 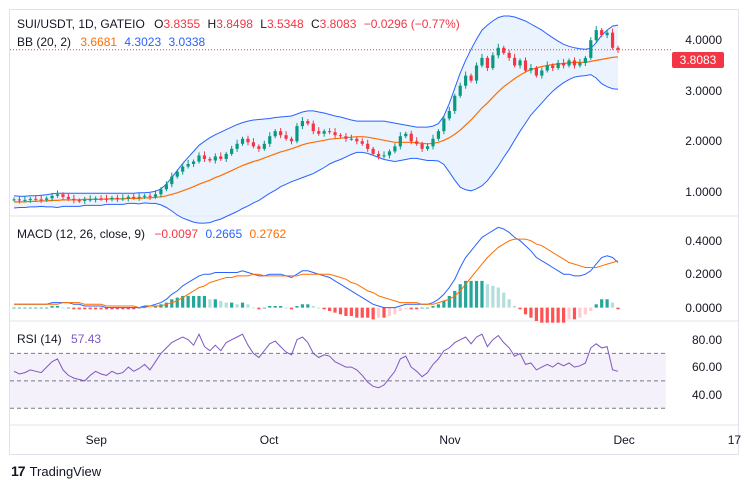 I want to click on price-axis-tick: 4.0000, so click(x=703, y=40).